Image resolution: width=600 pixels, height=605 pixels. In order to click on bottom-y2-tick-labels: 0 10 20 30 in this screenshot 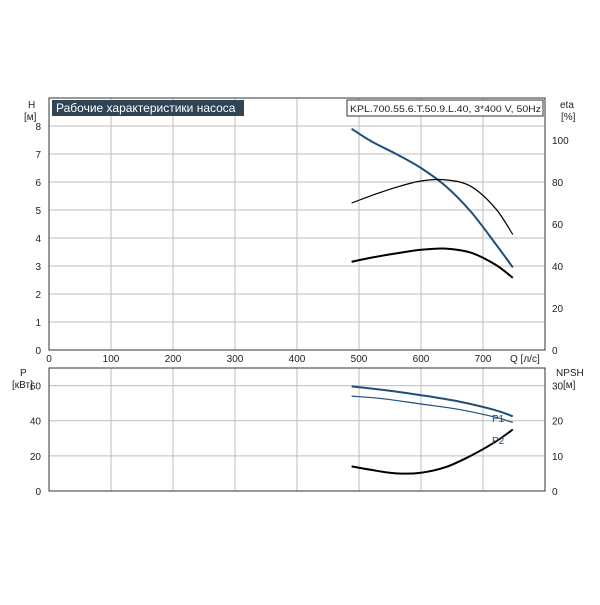, I will do `click(558, 440)`.